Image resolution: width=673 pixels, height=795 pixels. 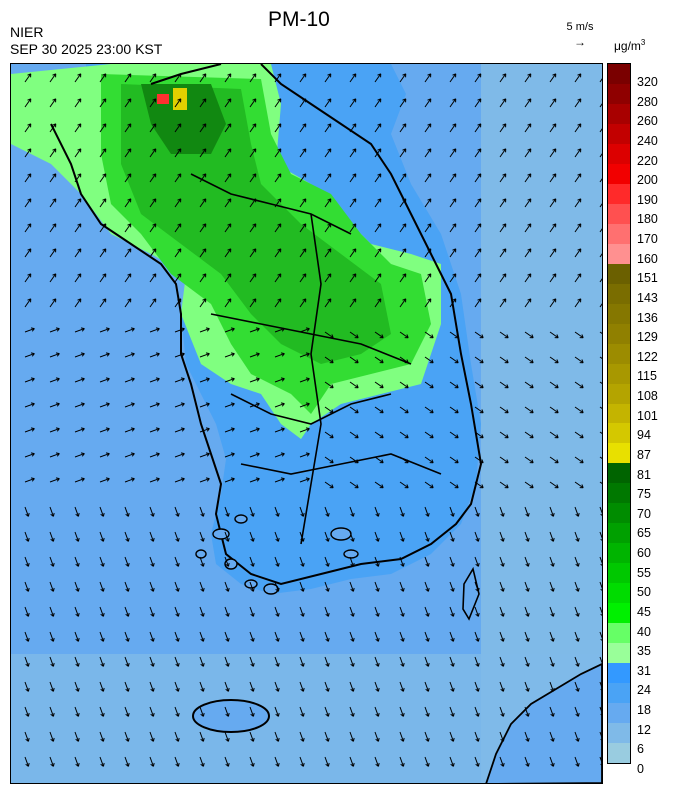 I want to click on color-scale-tick: 151, so click(x=647, y=278).